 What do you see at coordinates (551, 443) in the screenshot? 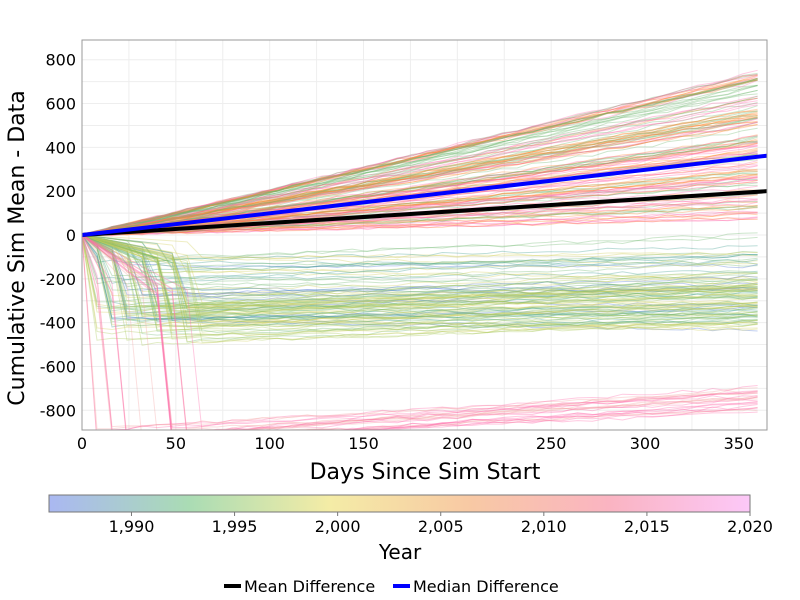
I see `x-tick-label: 250` at bounding box center [551, 443].